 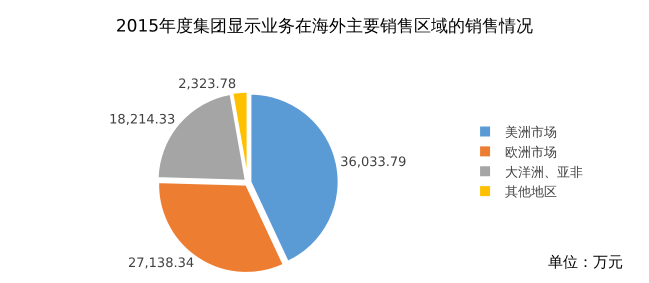 I want to click on text: 单位：万元, so click(x=585, y=262).